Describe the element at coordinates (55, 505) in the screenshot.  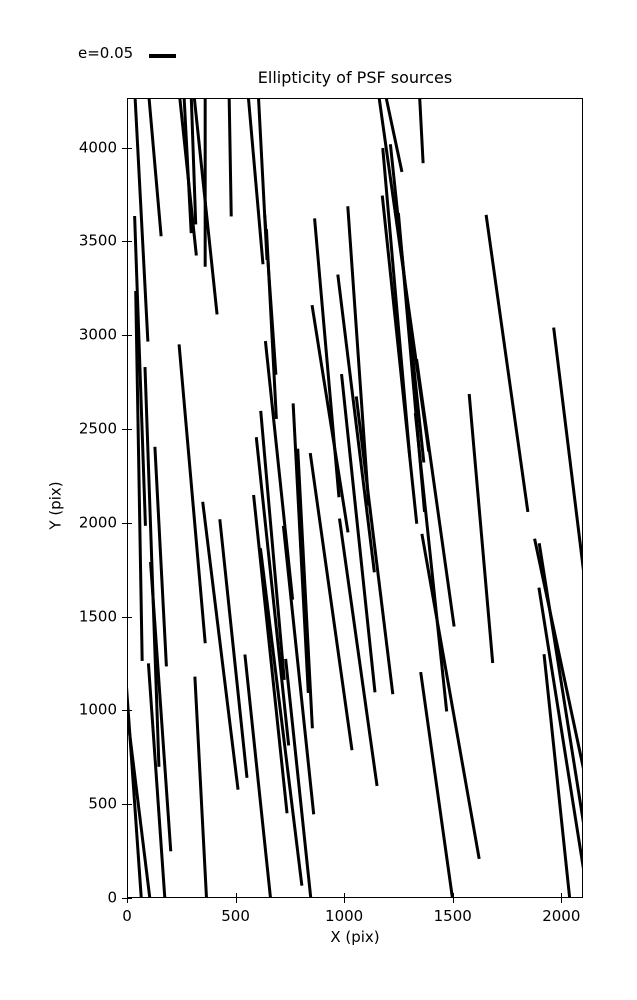
I see `y-axis-label: Y (pix)` at that location.